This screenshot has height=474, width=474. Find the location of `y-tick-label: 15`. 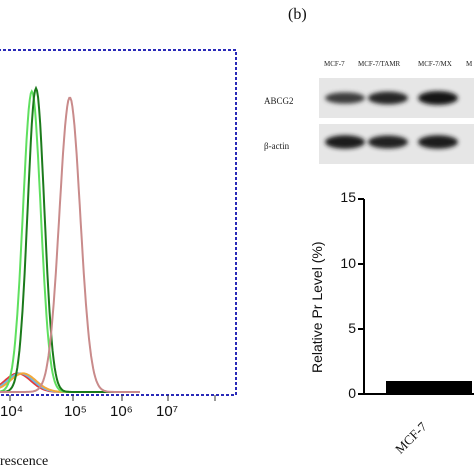

y-tick-label: 15 is located at coordinates (348, 197).